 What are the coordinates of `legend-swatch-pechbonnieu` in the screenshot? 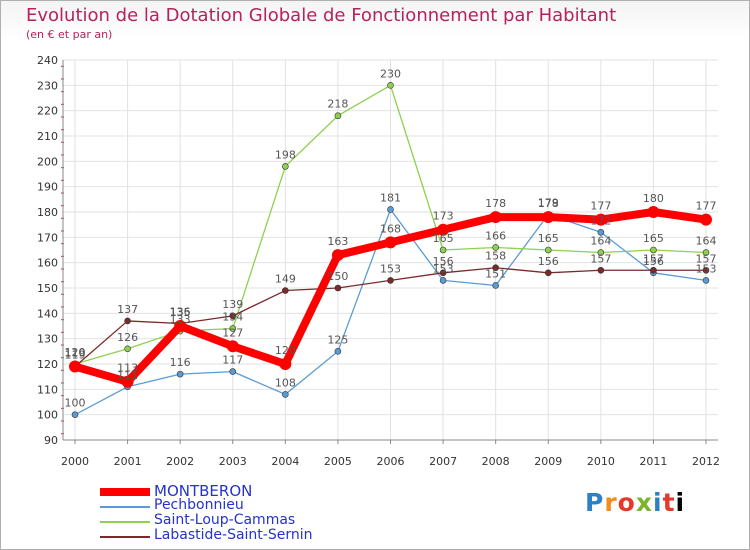 It's located at (125, 507).